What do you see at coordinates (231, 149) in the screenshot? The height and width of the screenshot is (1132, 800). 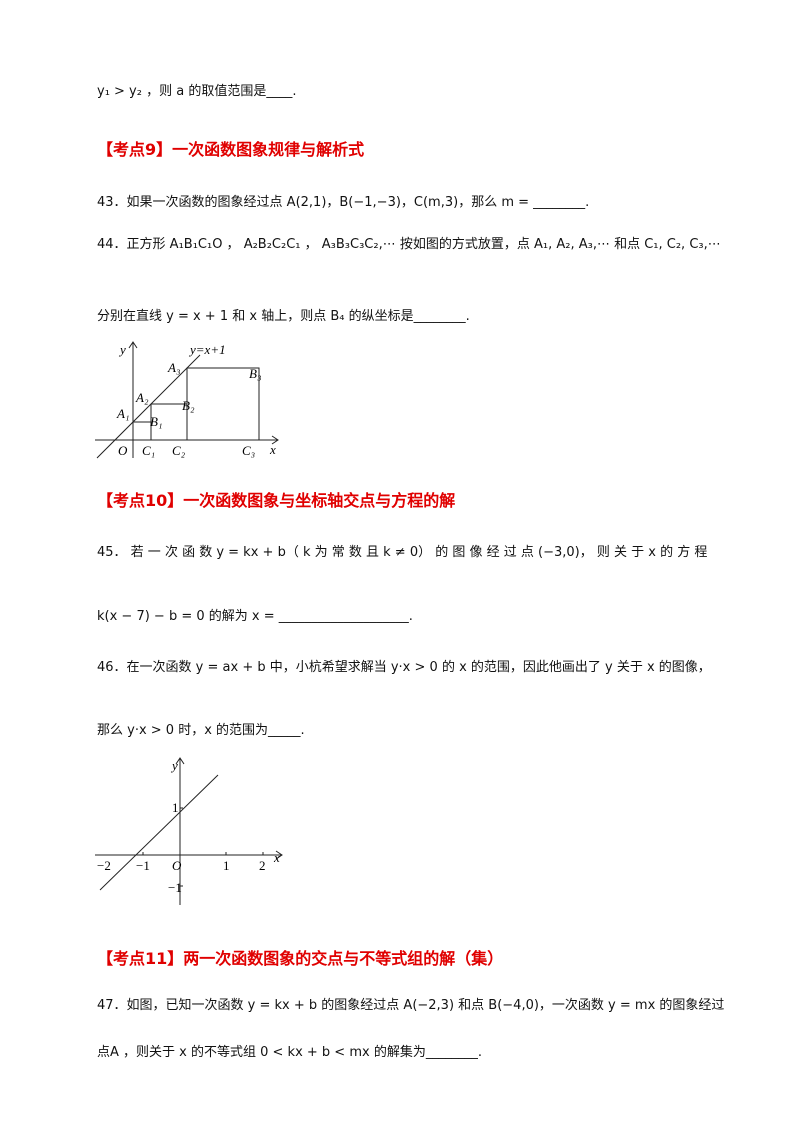 I see `heading: 【考点9】一次函数图象规律与解析式` at bounding box center [231, 149].